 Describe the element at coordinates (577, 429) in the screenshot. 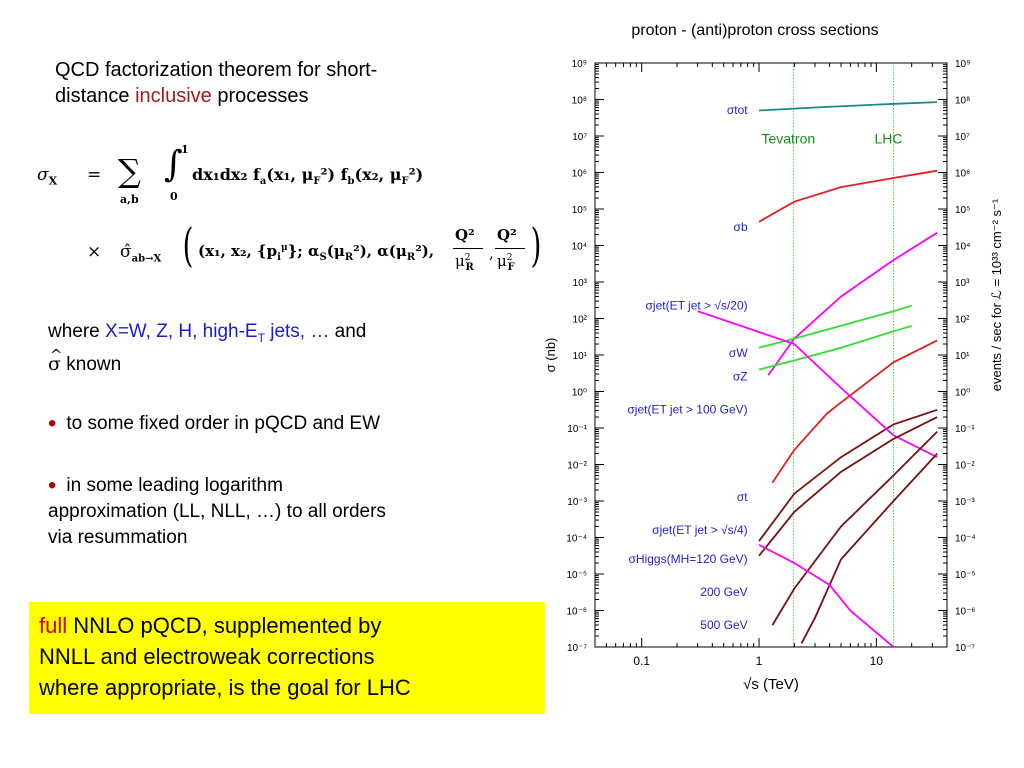

I see `y-tick-label-left: 10⁻¹` at that location.